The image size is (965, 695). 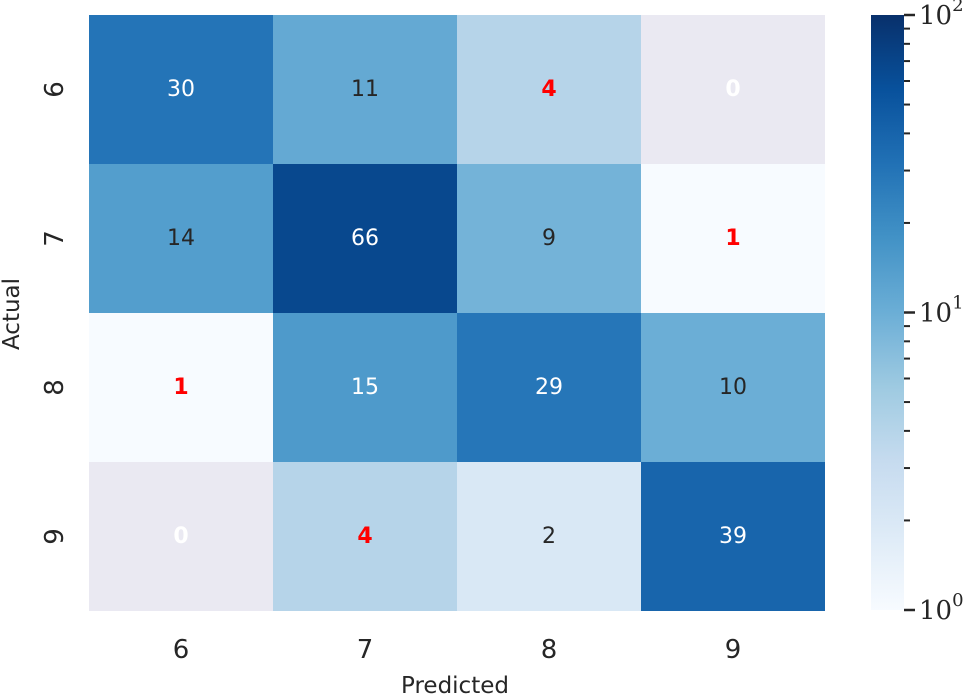 I want to click on x-tick-label: 8, so click(x=549, y=650).